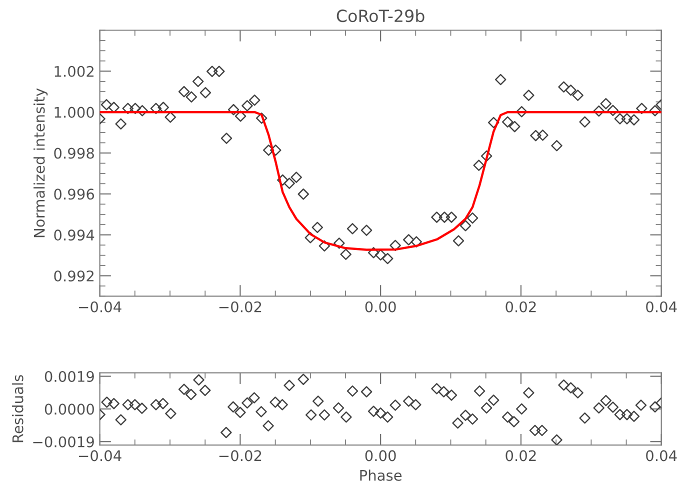  What do you see at coordinates (74, 112) in the screenshot?
I see `y-tick-label: 1.000` at bounding box center [74, 112].